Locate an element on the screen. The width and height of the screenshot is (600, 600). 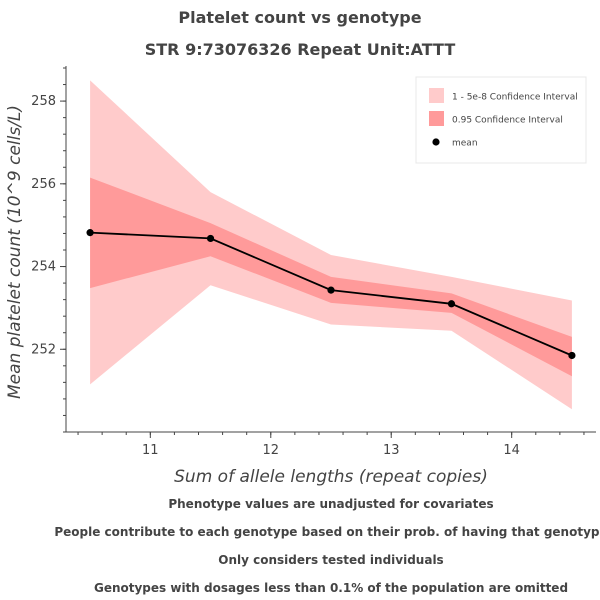
y-tick-label: 254 is located at coordinates (43, 267).